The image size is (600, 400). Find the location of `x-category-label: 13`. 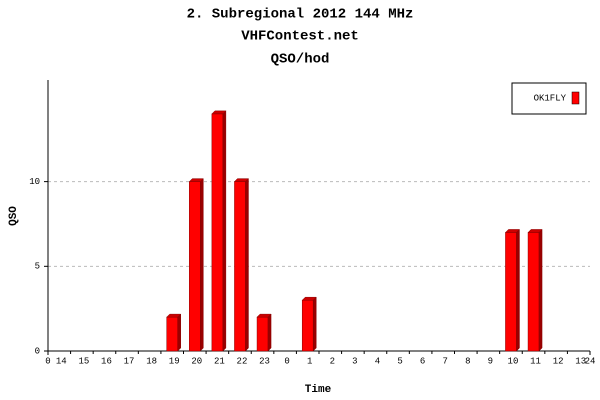

x-category-label: 13 is located at coordinates (580, 361).